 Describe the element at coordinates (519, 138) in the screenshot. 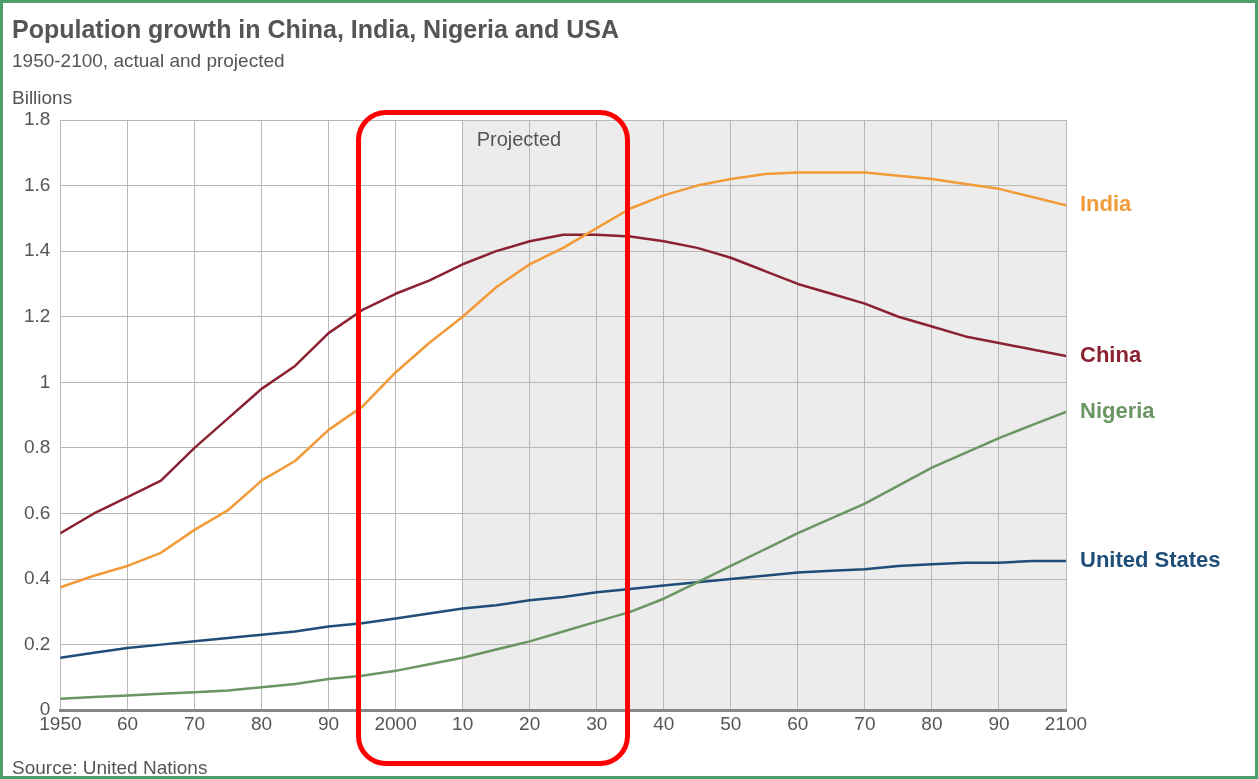

I see `band-label: Projected` at that location.